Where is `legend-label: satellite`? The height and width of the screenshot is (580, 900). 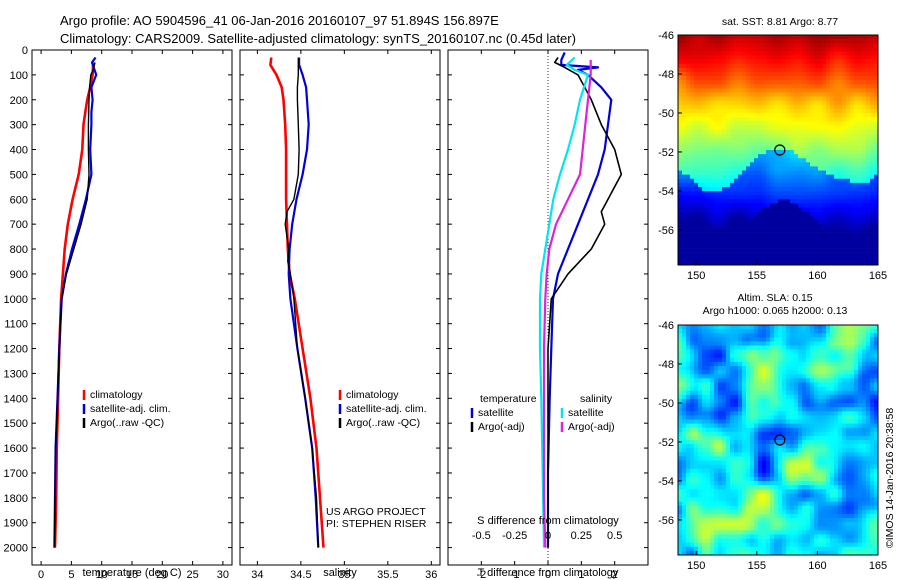 legend-label: satellite is located at coordinates (496, 413).